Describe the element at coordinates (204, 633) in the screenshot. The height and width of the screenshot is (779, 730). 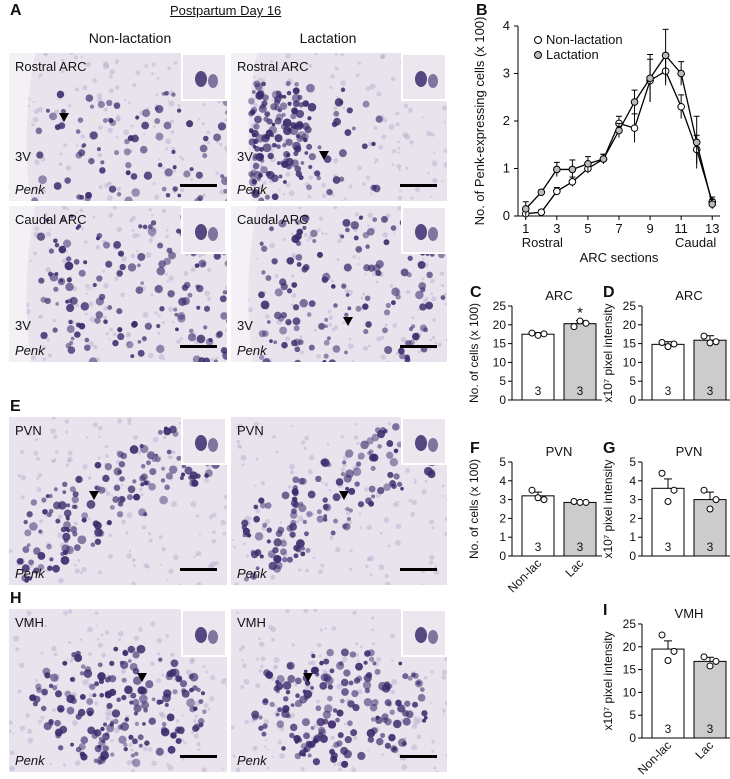
I see `cell-inset` at that location.